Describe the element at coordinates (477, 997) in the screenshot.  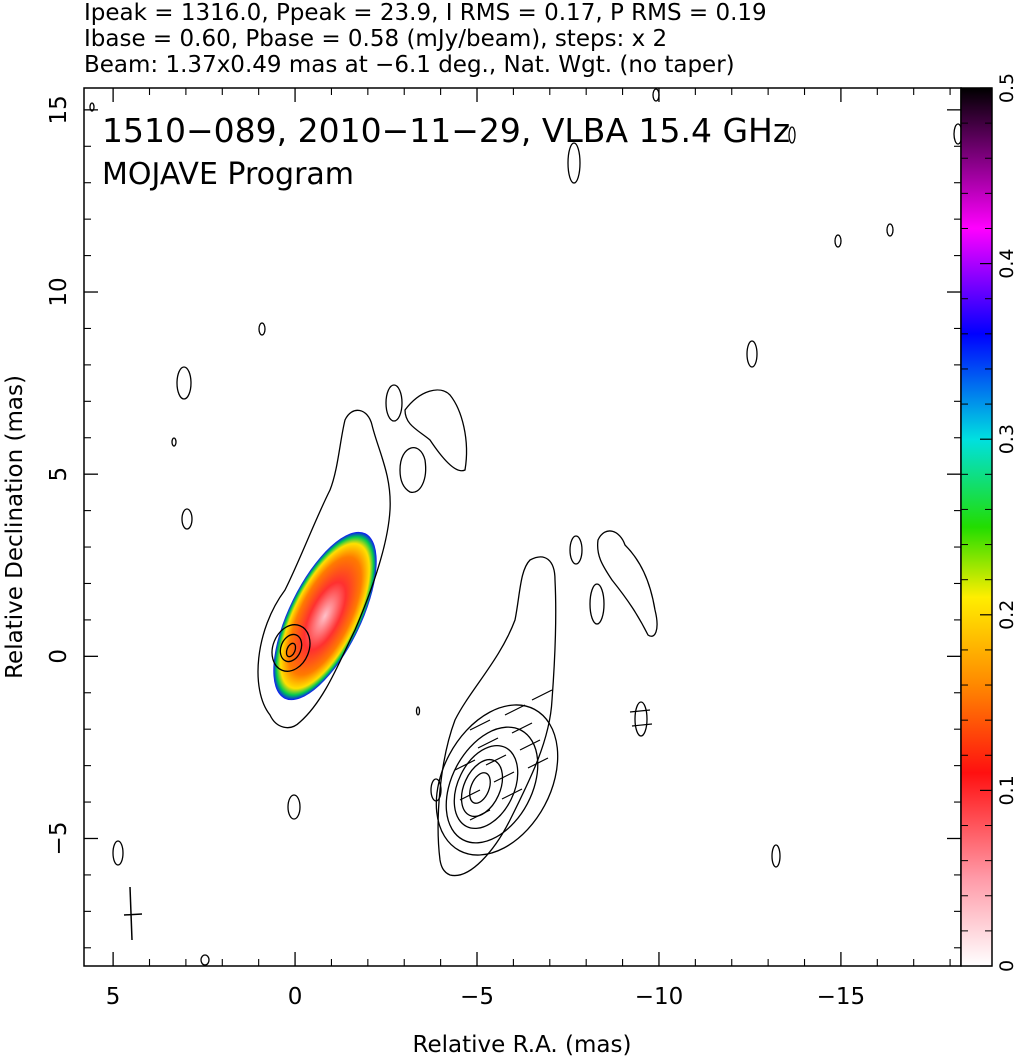
I see `x-tick-label: −5` at that location.